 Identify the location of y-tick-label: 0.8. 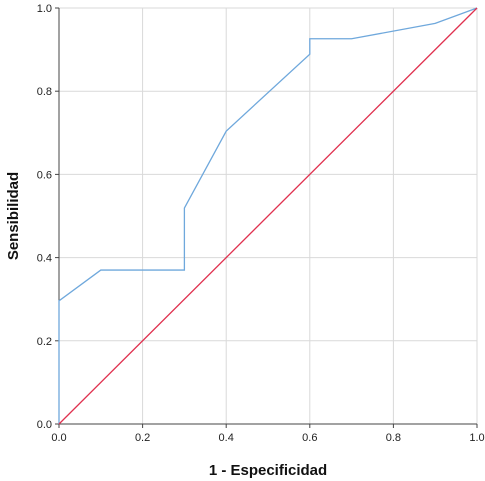
(44, 92).